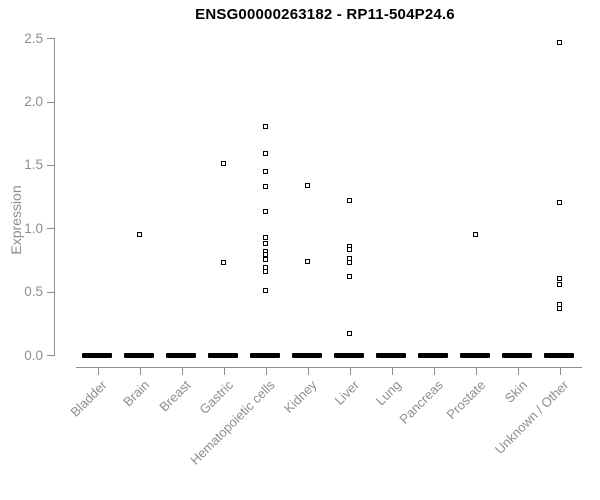 The height and width of the screenshot is (500, 600). What do you see at coordinates (33, 228) in the screenshot?
I see `y-tick-label: 1.0` at bounding box center [33, 228].